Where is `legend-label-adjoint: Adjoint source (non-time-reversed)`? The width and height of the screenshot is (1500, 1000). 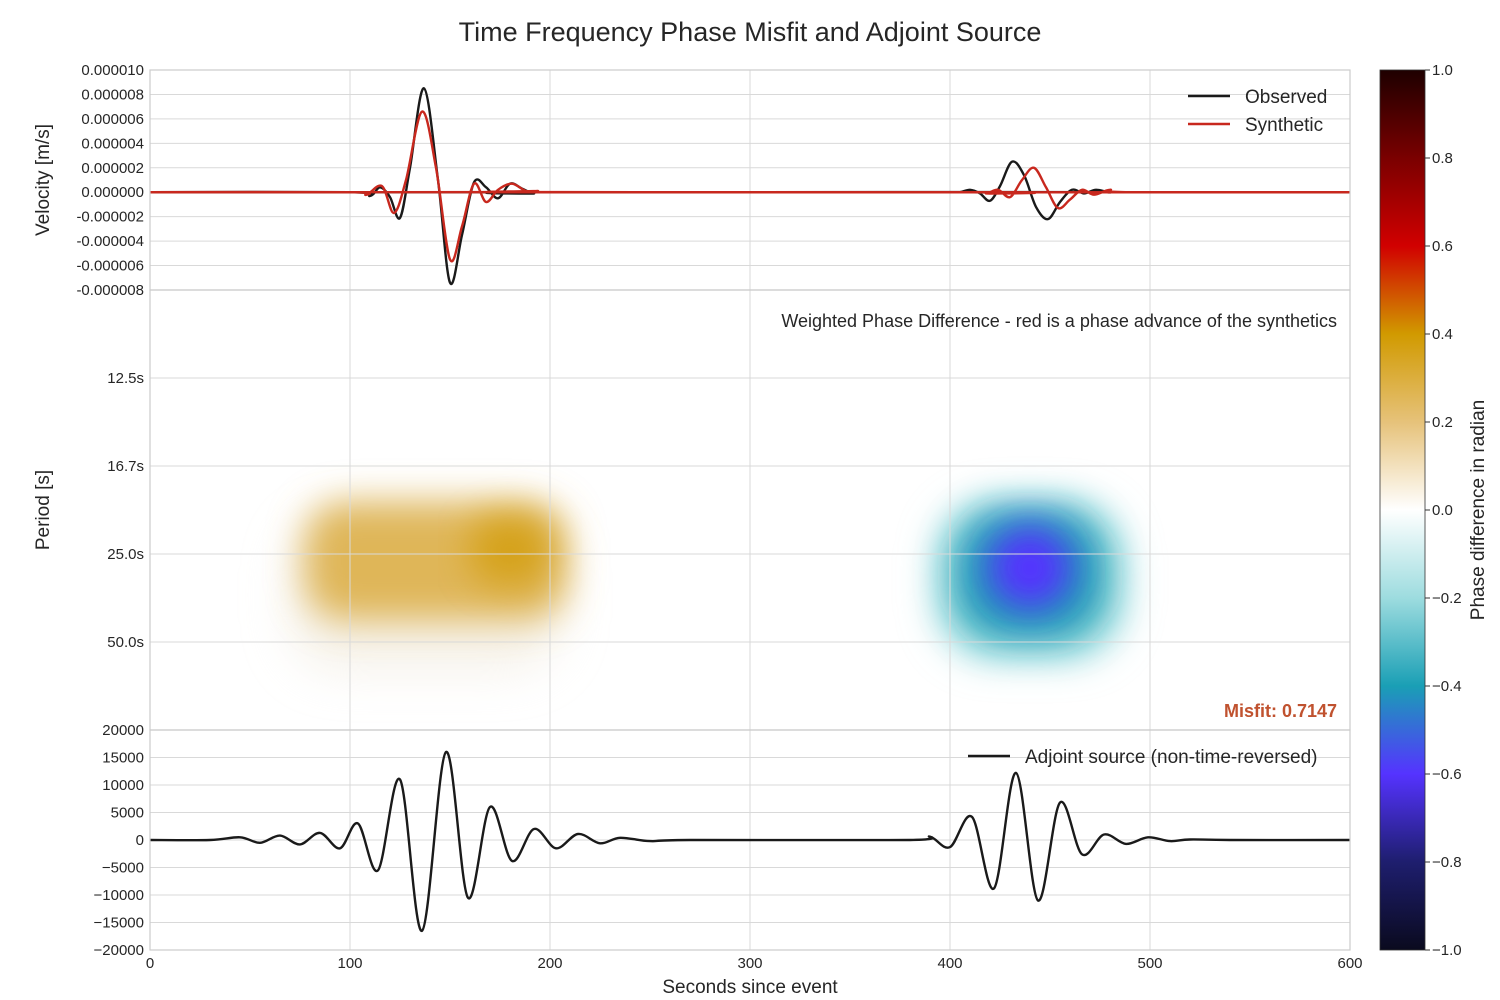 legend-label-adjoint: Adjoint source (non-time-reversed) is located at coordinates (1171, 757).